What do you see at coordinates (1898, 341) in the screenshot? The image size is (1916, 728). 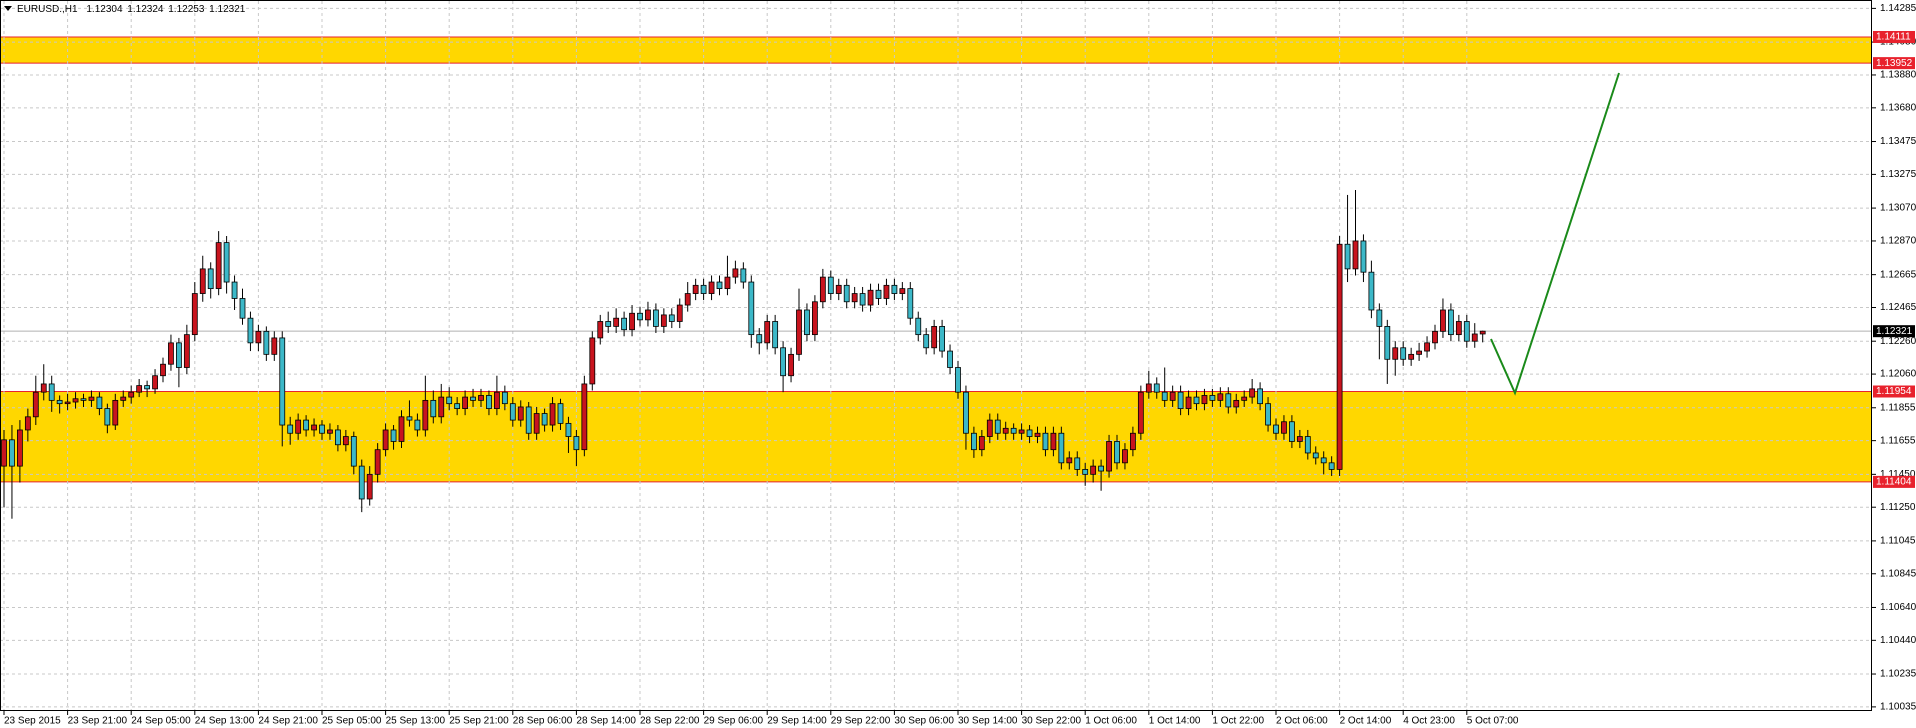 I see `y-tick-label: 1.12260` at bounding box center [1898, 341].